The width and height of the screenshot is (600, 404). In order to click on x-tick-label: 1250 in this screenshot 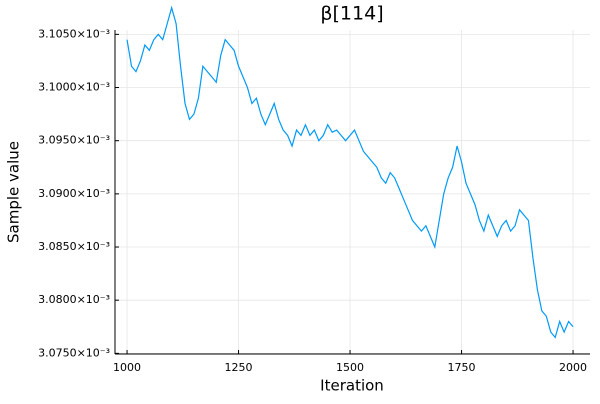, I will do `click(239, 367)`.